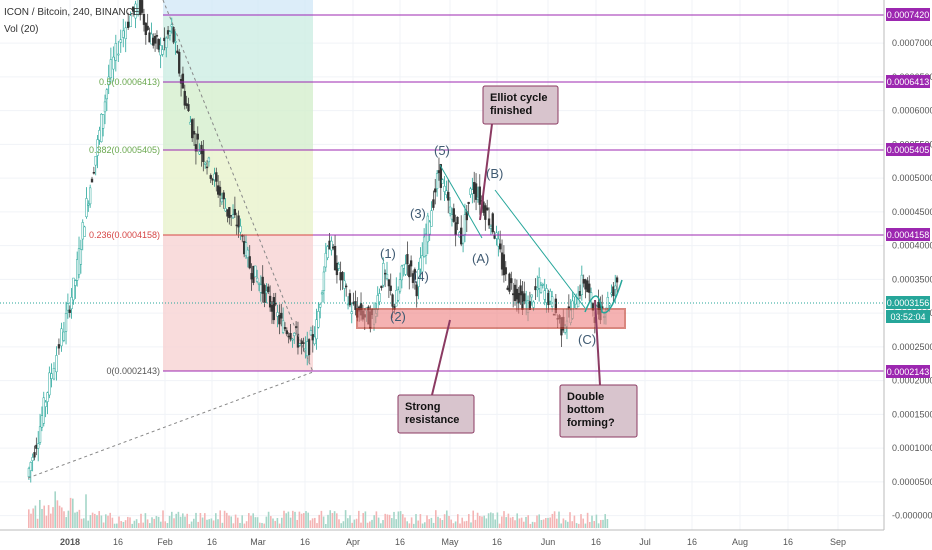  I want to click on x-tick-label: 2018, so click(70, 542).